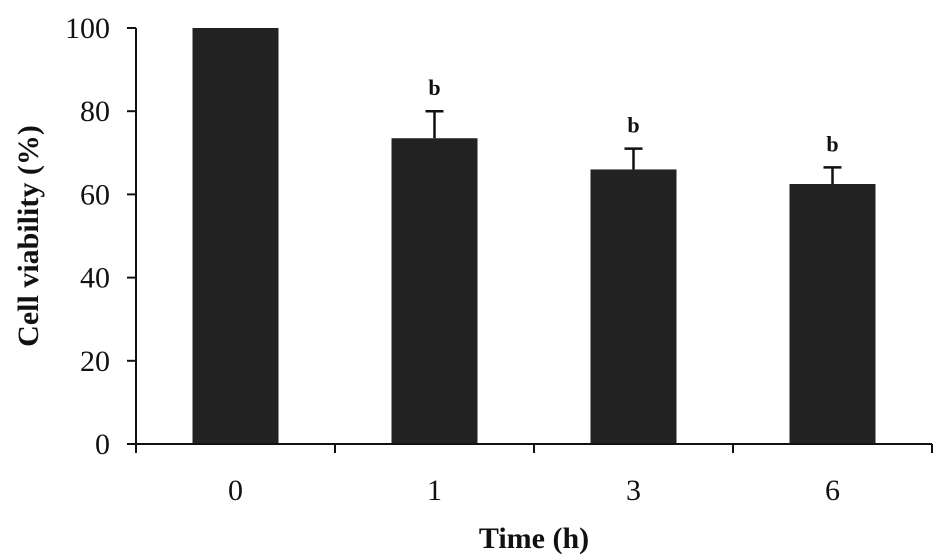 The width and height of the screenshot is (945, 559). I want to click on y-tick-label: 60, so click(95, 194).